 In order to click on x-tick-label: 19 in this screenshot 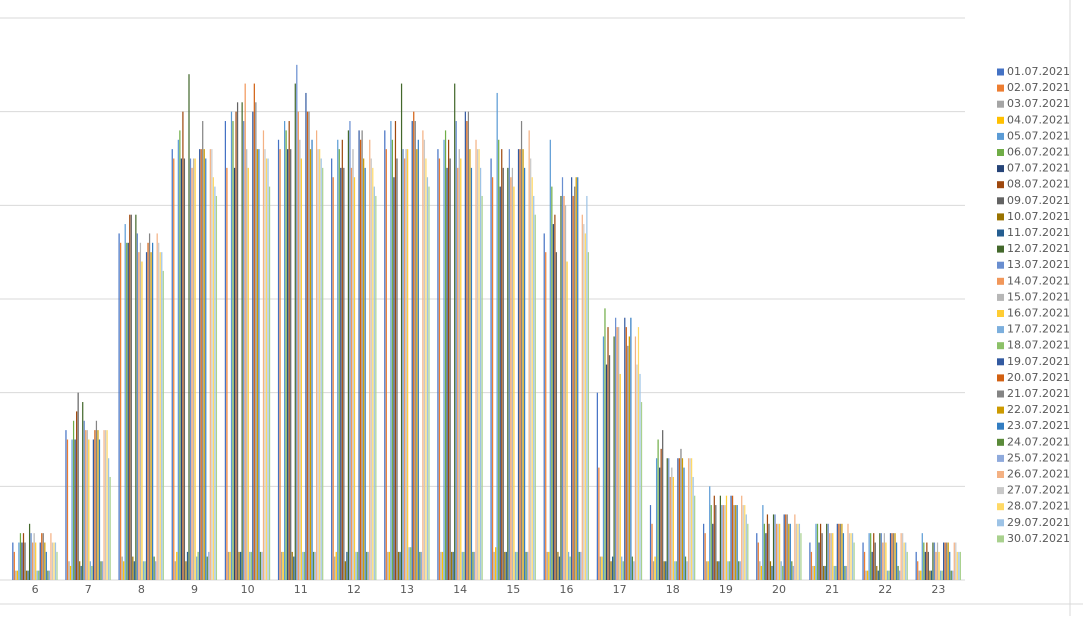, I will do `click(726, 589)`.